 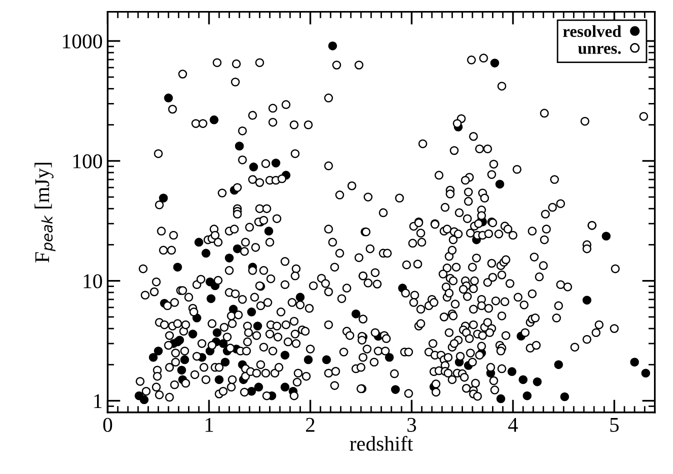 I want to click on x-tick-label: 1, so click(x=209, y=425).